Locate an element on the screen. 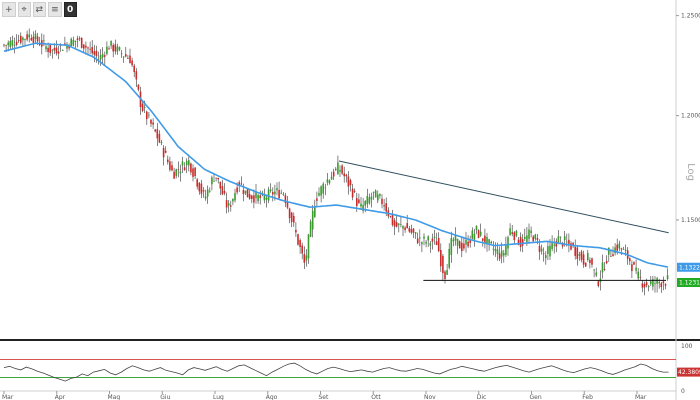 The width and height of the screenshot is (700, 400). month-label: Mag is located at coordinates (114, 397).